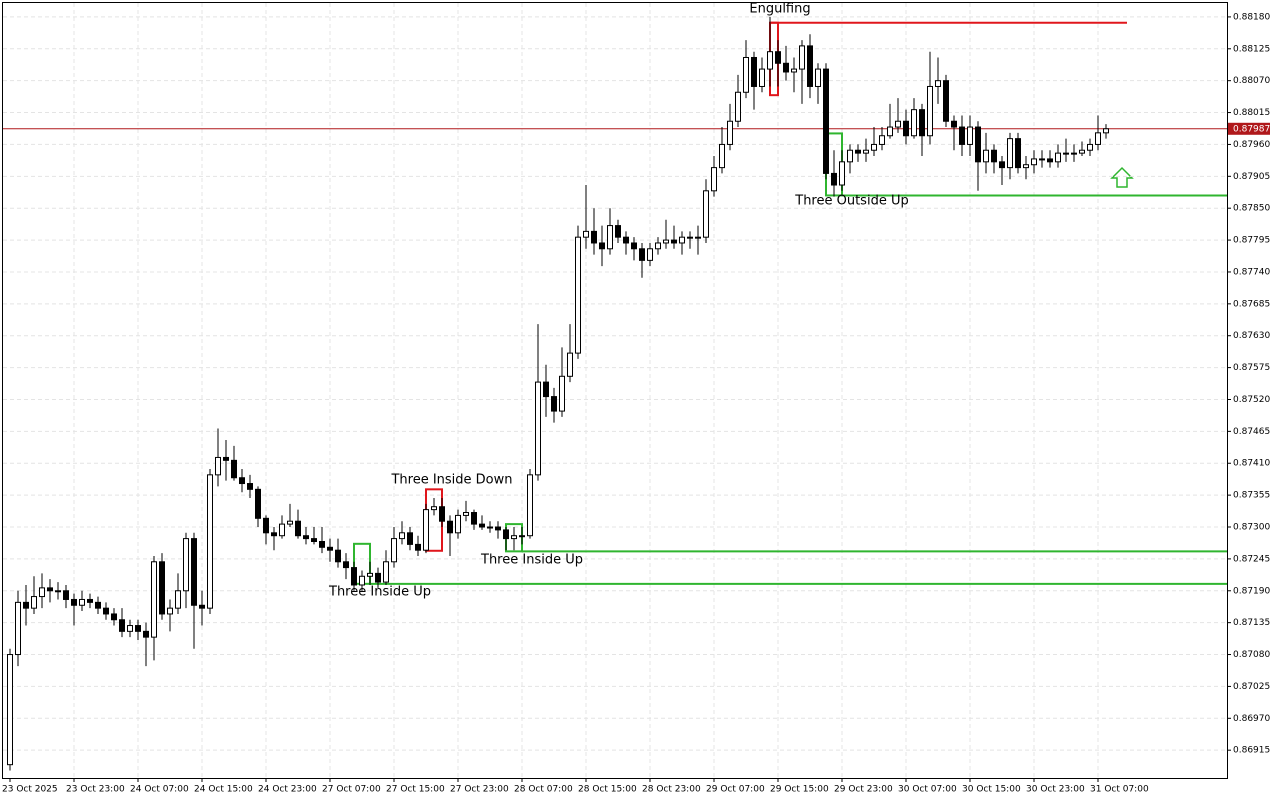  What do you see at coordinates (991, 790) in the screenshot?
I see `x-tick-label: 30 Oct 15:00` at bounding box center [991, 790].